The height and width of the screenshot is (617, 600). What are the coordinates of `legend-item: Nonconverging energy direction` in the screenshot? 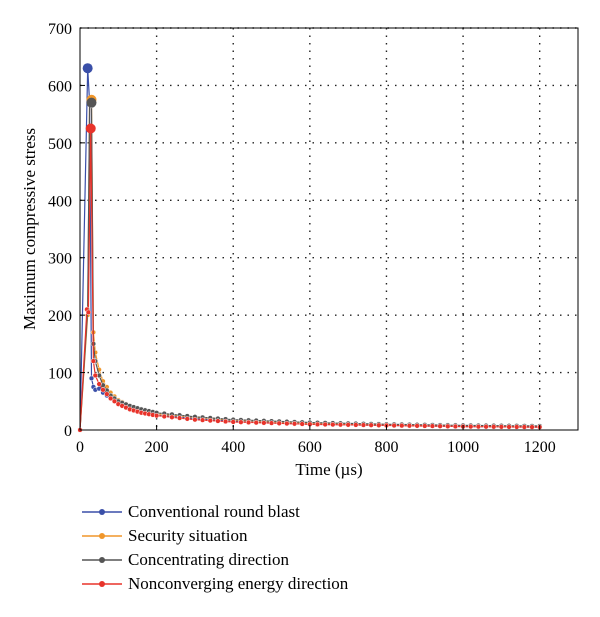 It's located at (214, 584).